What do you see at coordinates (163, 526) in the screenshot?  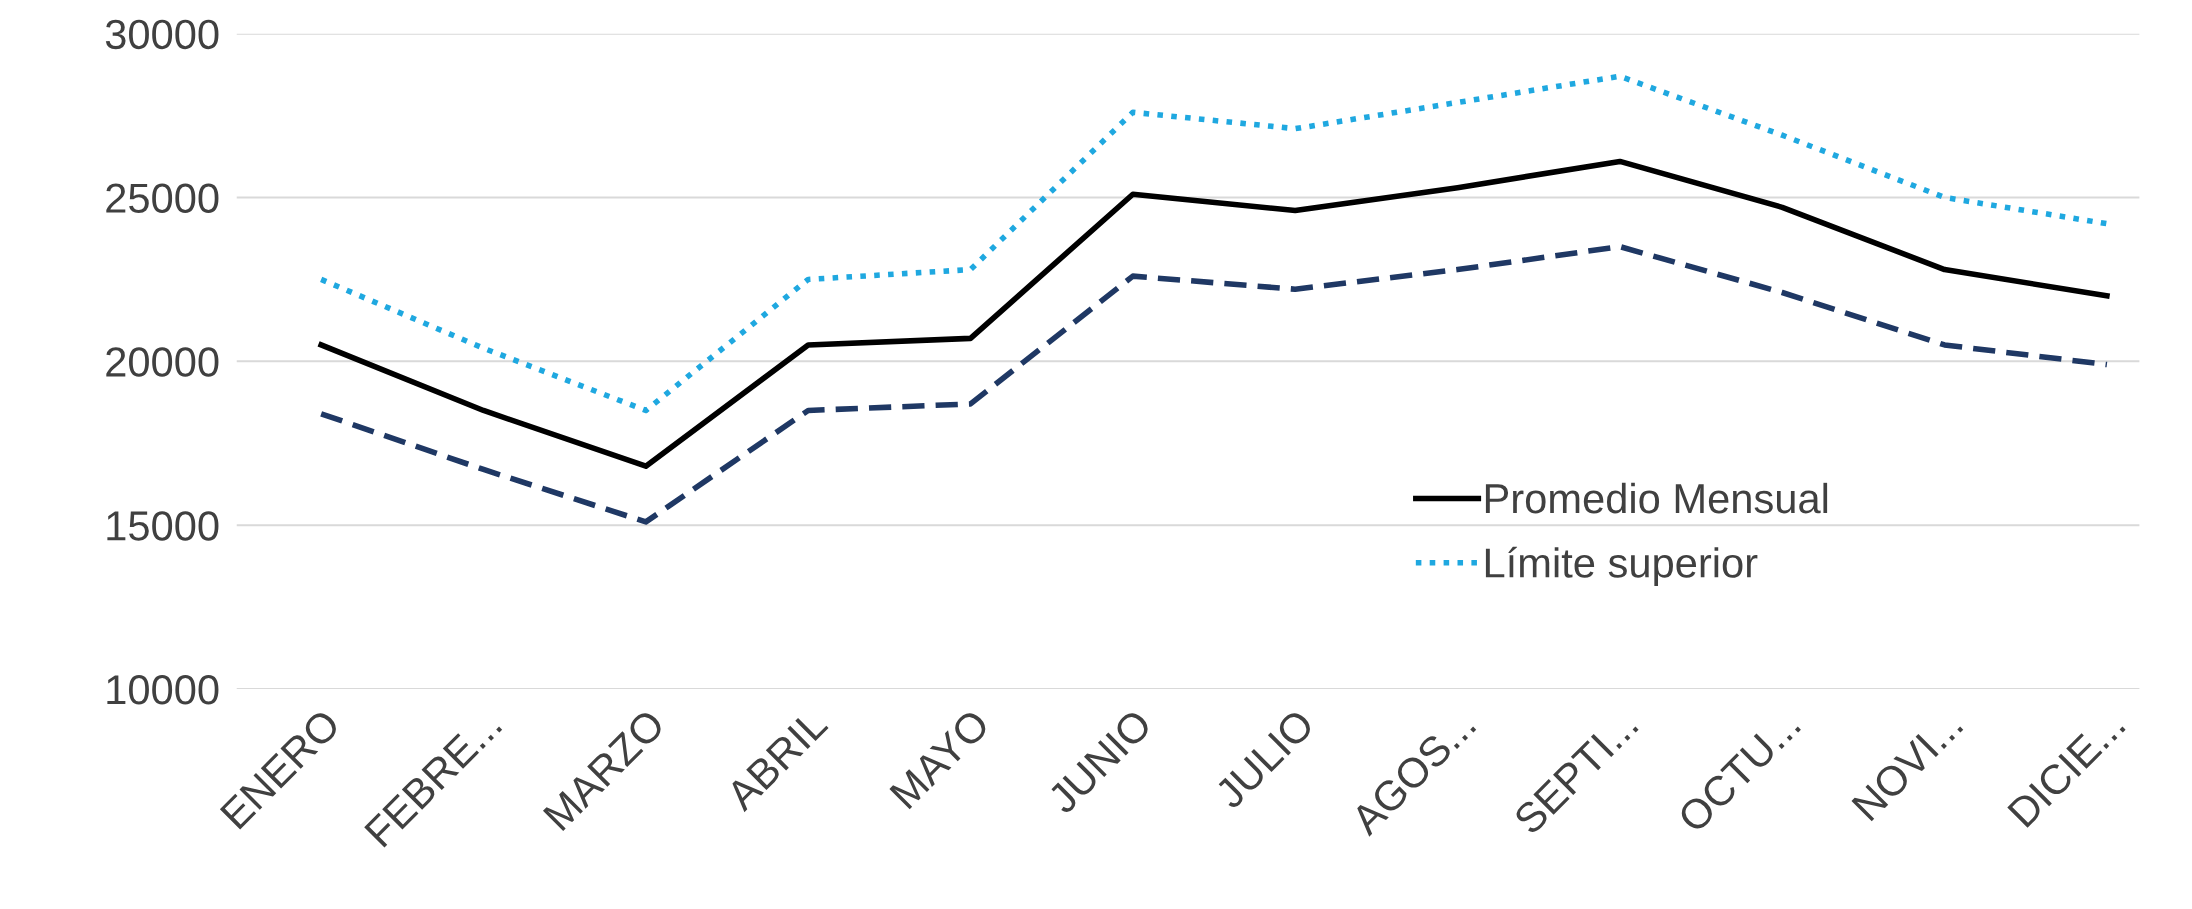 I see `y-tick-label: 15000` at bounding box center [163, 526].